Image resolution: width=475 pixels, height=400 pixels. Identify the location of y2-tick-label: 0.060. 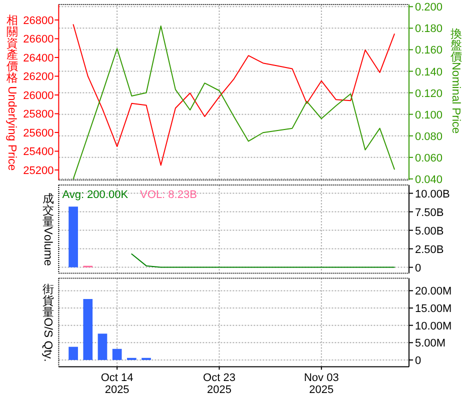
(429, 158).